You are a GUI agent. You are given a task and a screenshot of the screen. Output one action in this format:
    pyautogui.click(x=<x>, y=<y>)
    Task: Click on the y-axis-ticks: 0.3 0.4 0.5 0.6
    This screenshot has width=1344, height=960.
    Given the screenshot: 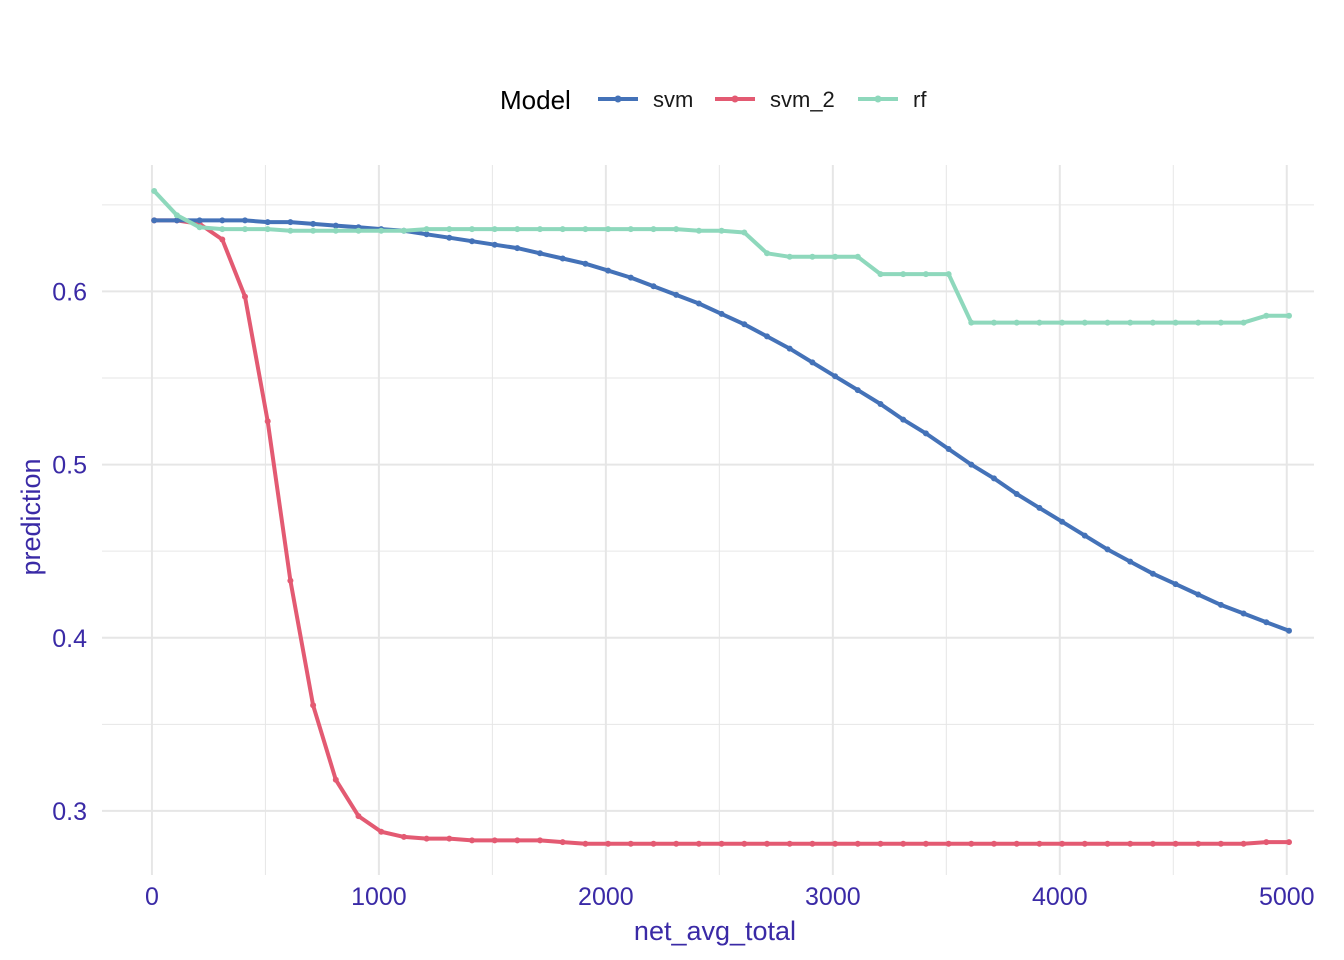 What is the action you would take?
    pyautogui.click(x=69, y=552)
    